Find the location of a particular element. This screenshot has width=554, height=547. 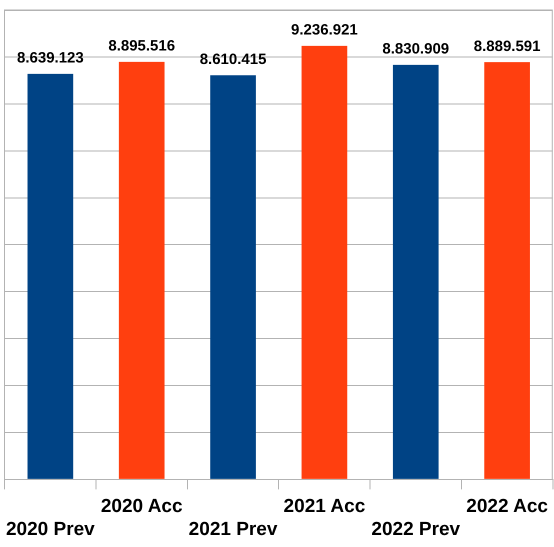

data-label: 8.639.123 is located at coordinates (50, 58).